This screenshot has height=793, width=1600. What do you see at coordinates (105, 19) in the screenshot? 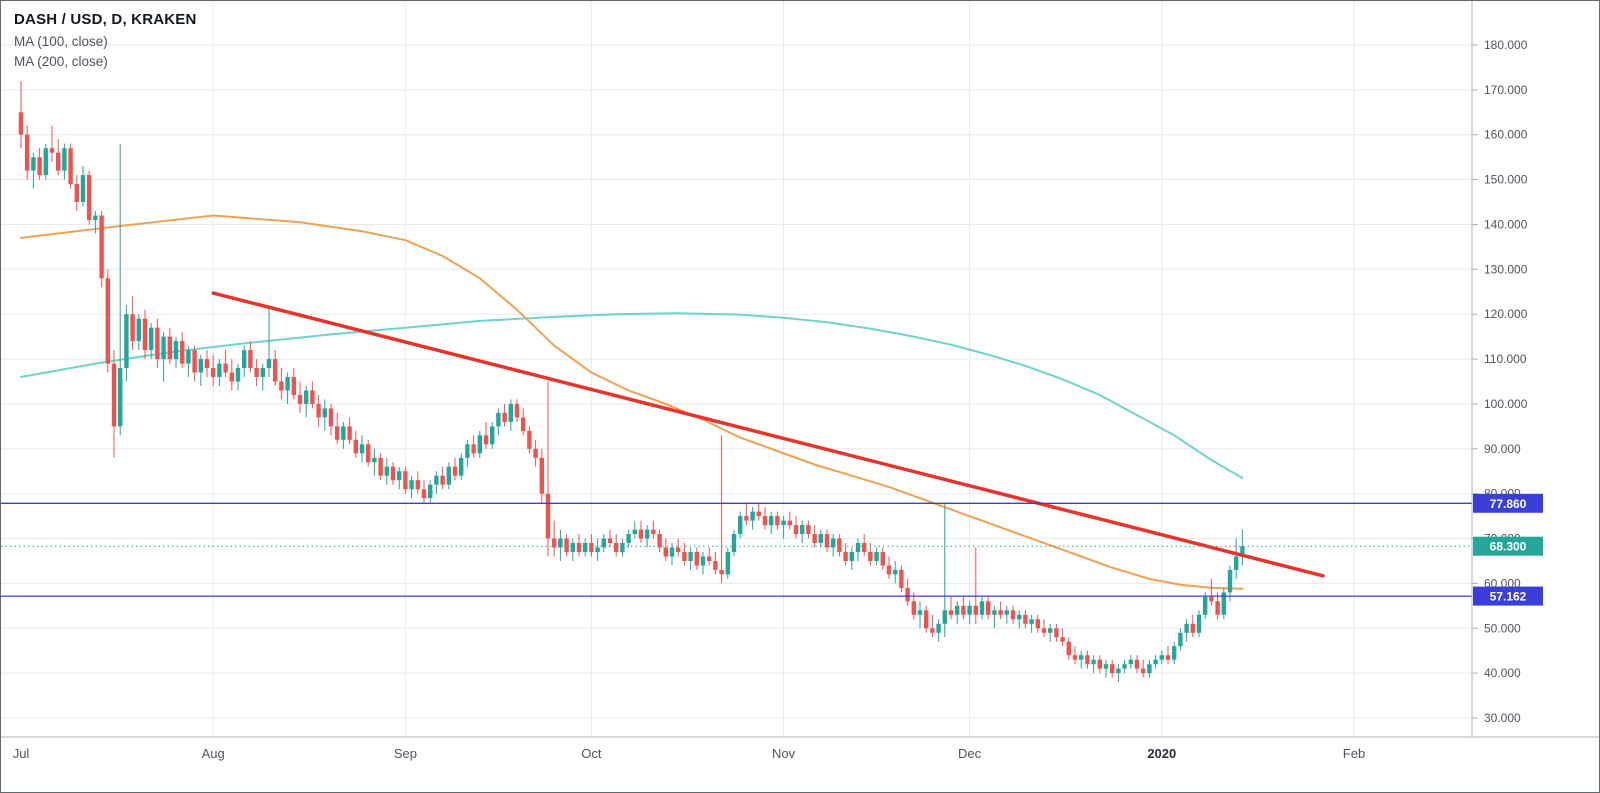
I see `symbol-title: DASH / USD, D, KRAKEN` at bounding box center [105, 19].